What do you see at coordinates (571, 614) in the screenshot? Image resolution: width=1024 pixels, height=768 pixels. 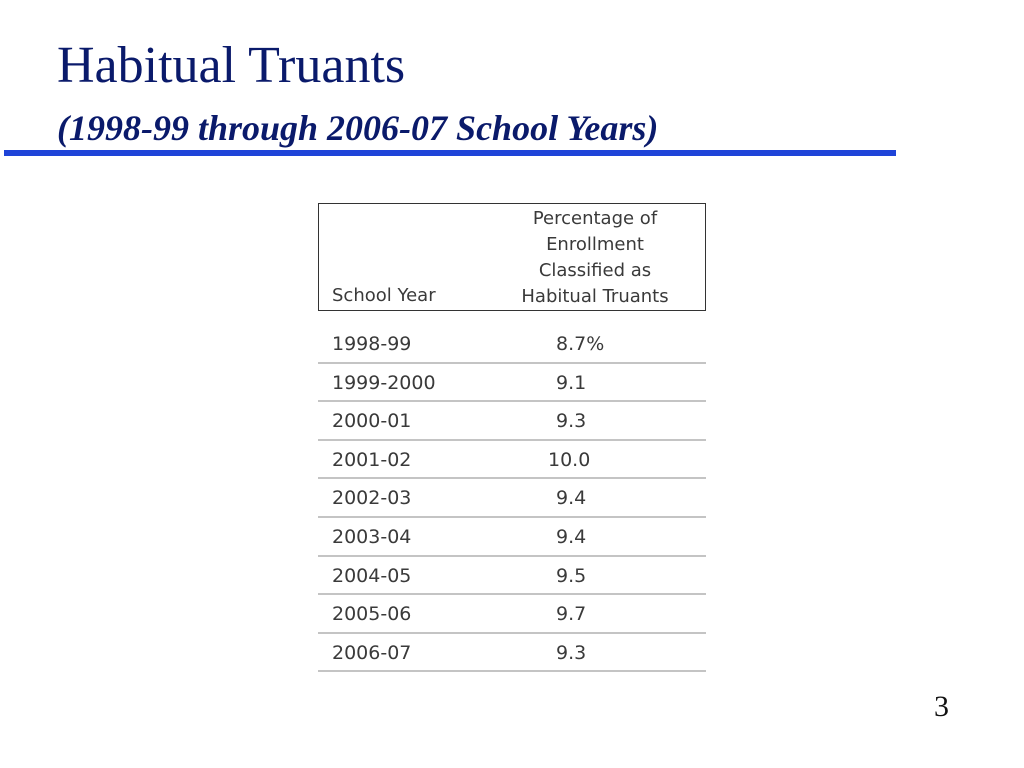 I see `percentage-cell: 9.7` at bounding box center [571, 614].